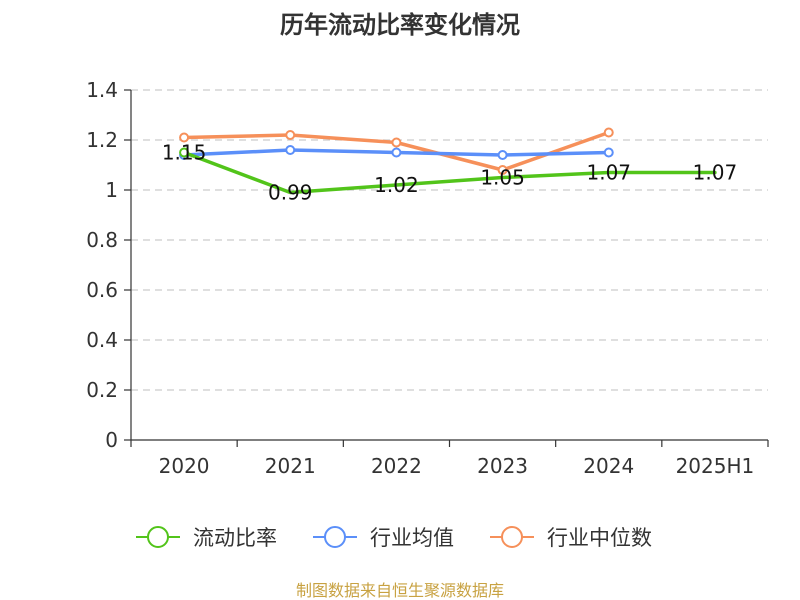 The image size is (800, 600). I want to click on x-tick-label: 2024, so click(608, 466).